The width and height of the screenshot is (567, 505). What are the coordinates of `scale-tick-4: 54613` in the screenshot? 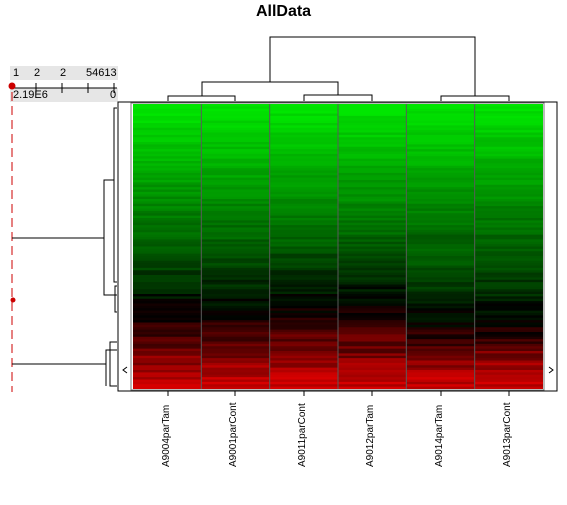 It's located at (101, 73).